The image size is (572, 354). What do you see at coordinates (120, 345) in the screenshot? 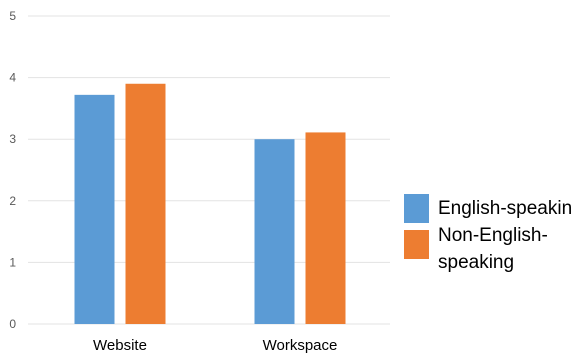
I see `x-category-label: Website` at bounding box center [120, 345].